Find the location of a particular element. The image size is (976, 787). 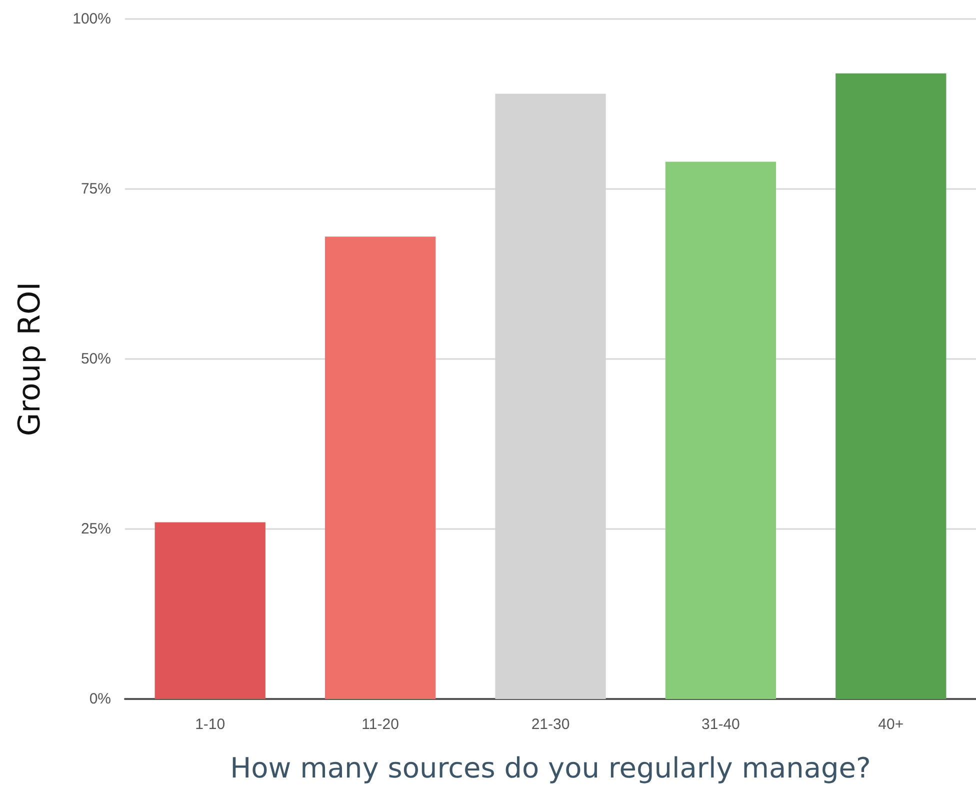

x-tick-label: 21-30 is located at coordinates (550, 724).